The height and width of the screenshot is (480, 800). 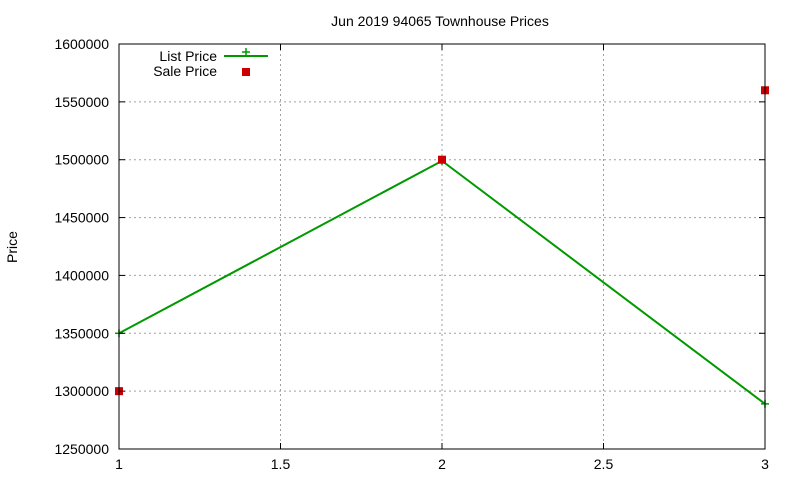 What do you see at coordinates (440, 21) in the screenshot?
I see `chart-title: Jun 2019 94065 Townhouse Prices` at bounding box center [440, 21].